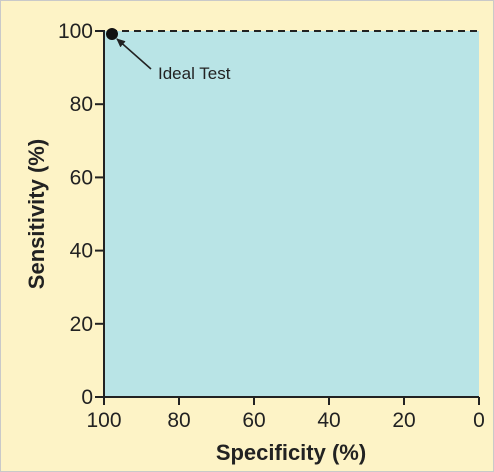 The width and height of the screenshot is (494, 472). I want to click on annotation-arrow, so click(134, 54).